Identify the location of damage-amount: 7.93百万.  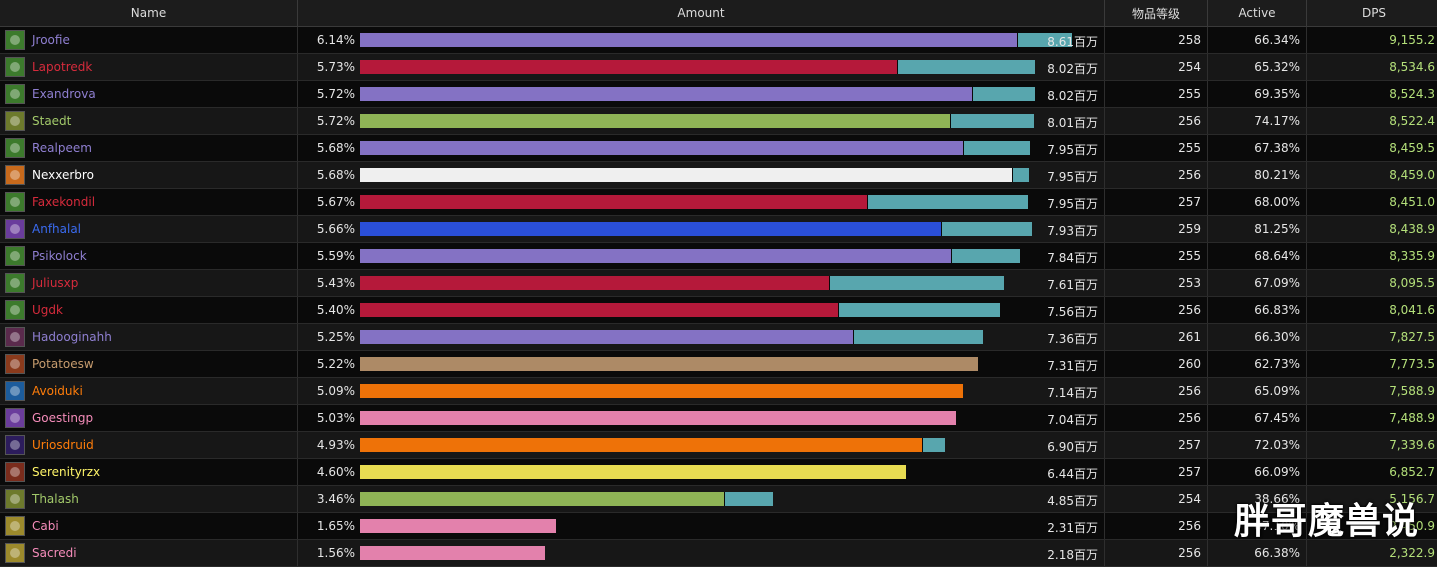
(1072, 230).